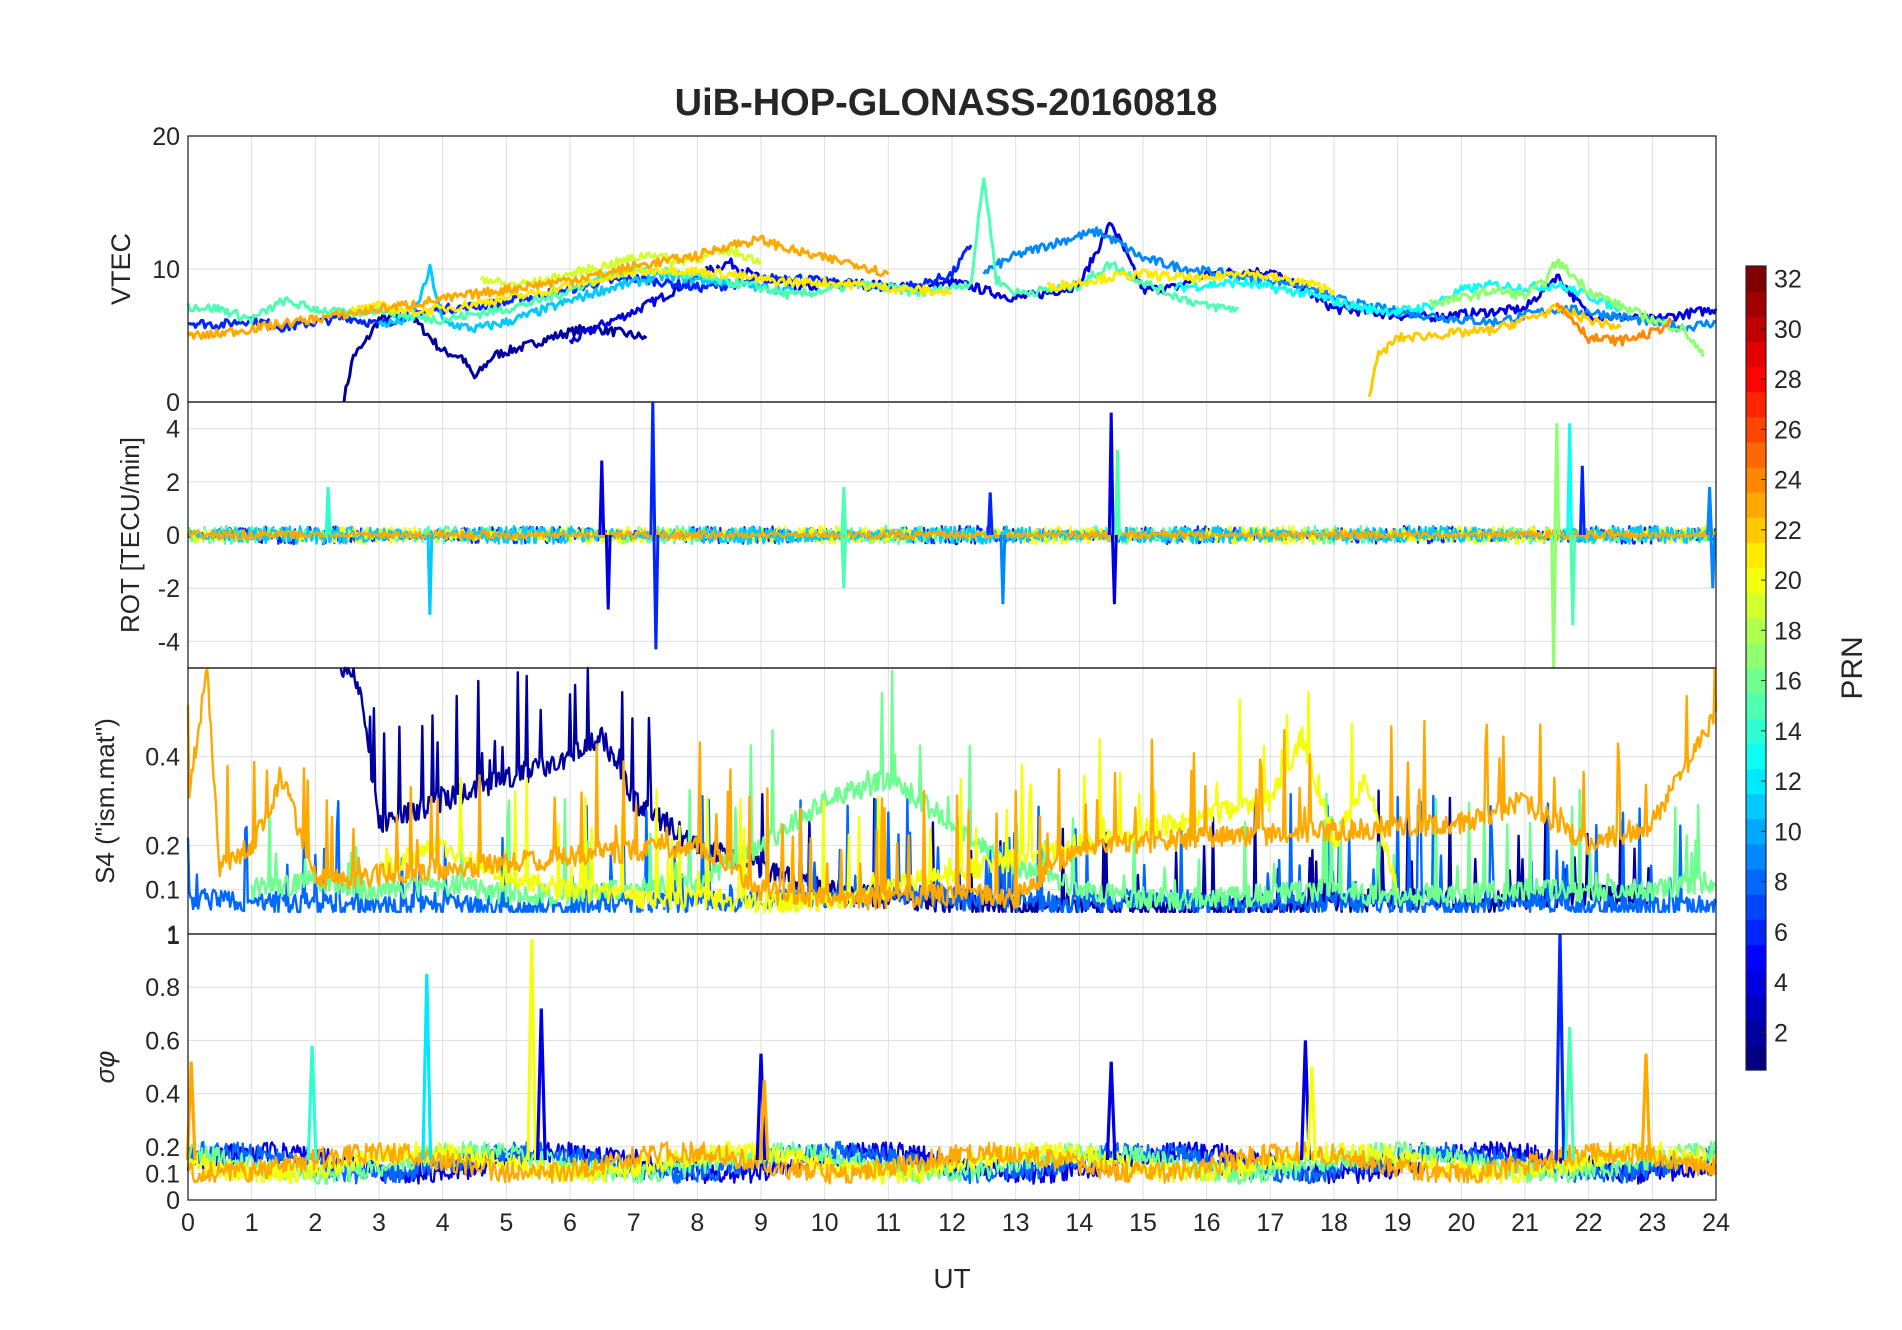 Image resolution: width=1902 pixels, height=1330 pixels. I want to click on x-tick-label: 10, so click(825, 1223).